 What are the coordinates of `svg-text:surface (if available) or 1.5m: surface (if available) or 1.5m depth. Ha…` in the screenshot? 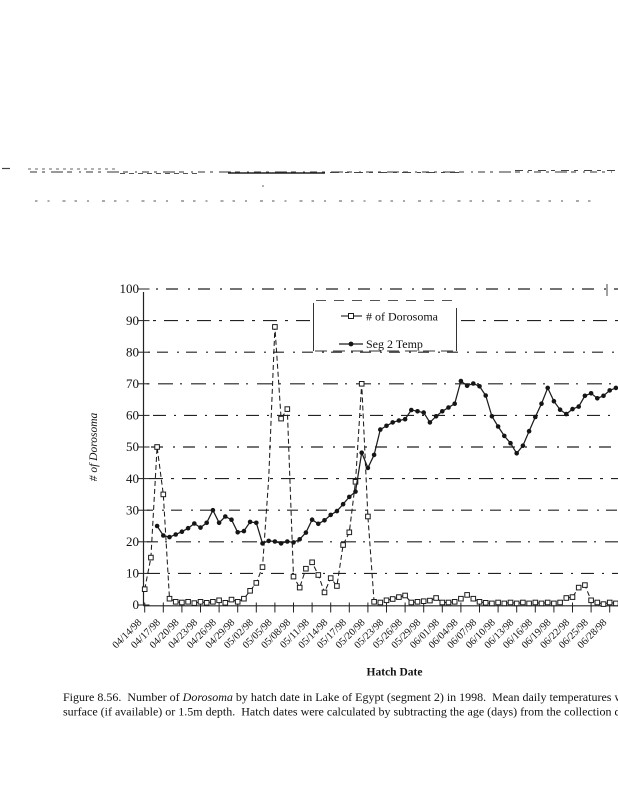 It's located at (340, 712).